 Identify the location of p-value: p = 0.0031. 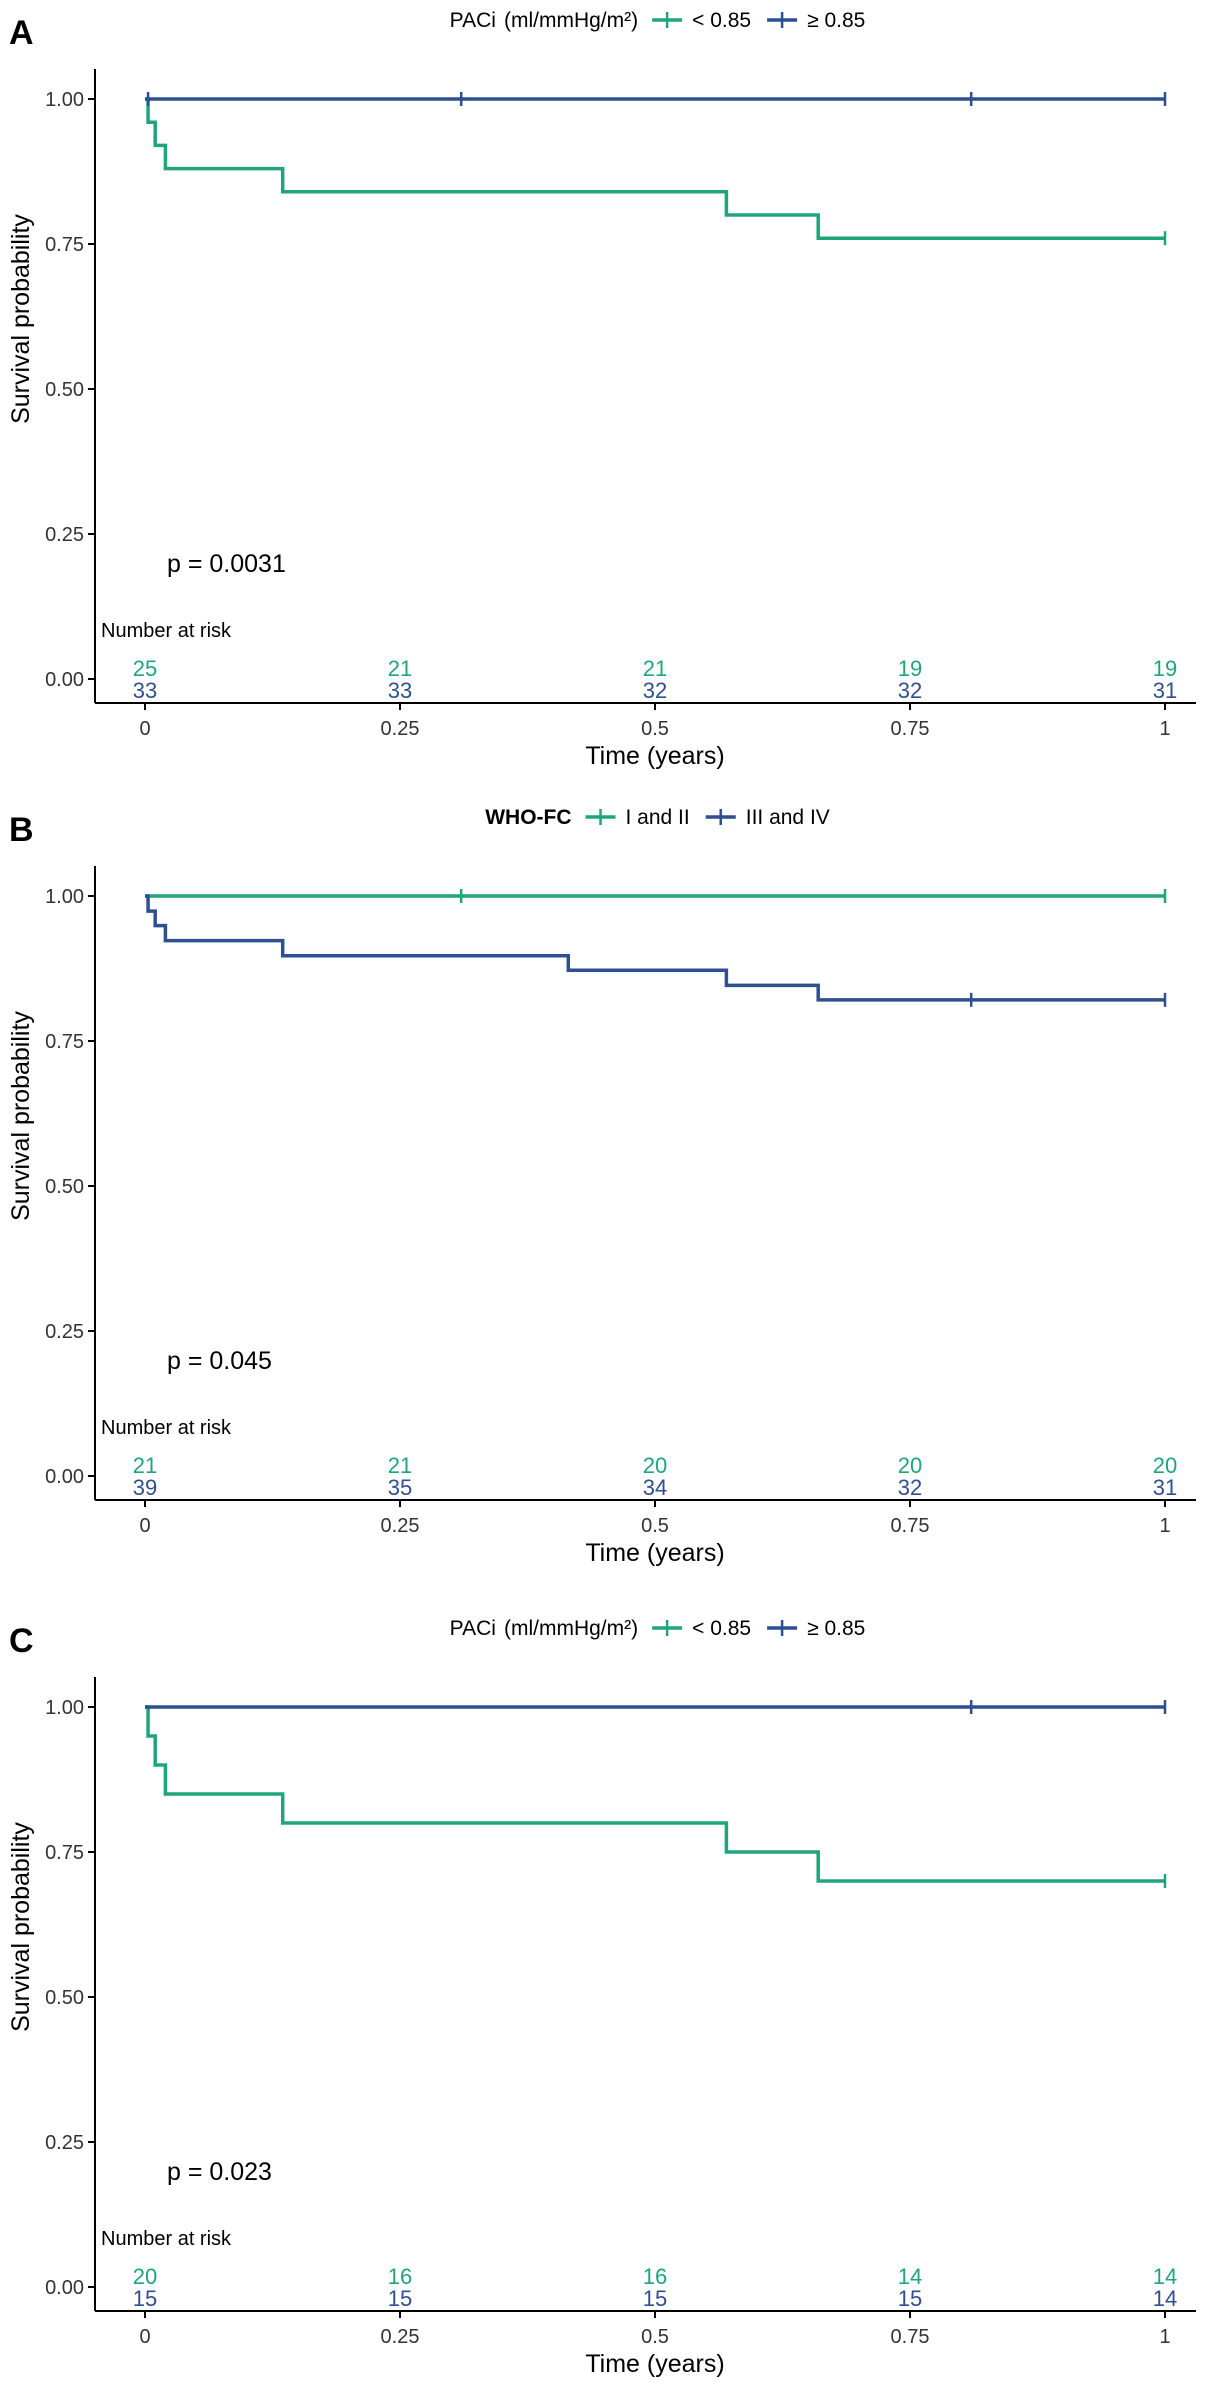
(226, 564).